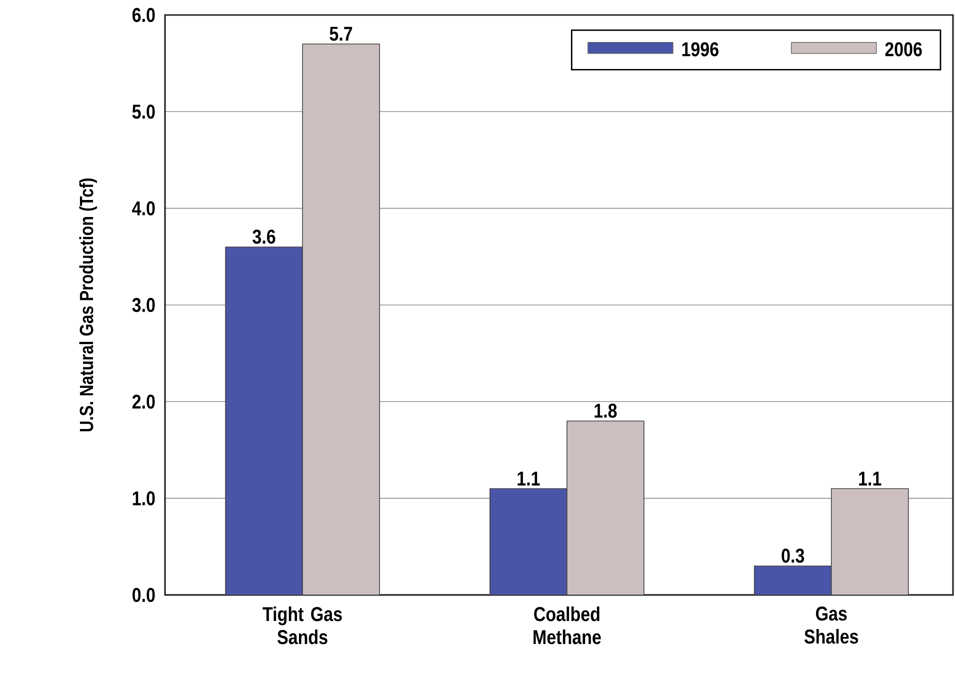  Describe the element at coordinates (143, 595) in the screenshot. I see `y-tick-label: 0.0` at that location.